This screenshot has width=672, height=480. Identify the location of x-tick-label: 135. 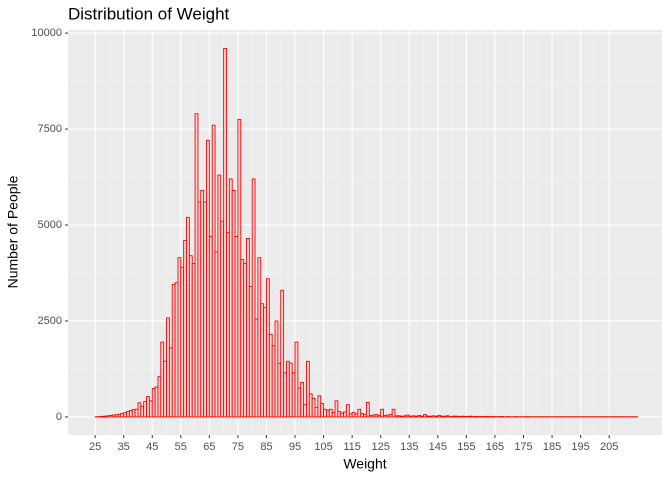
(409, 447).